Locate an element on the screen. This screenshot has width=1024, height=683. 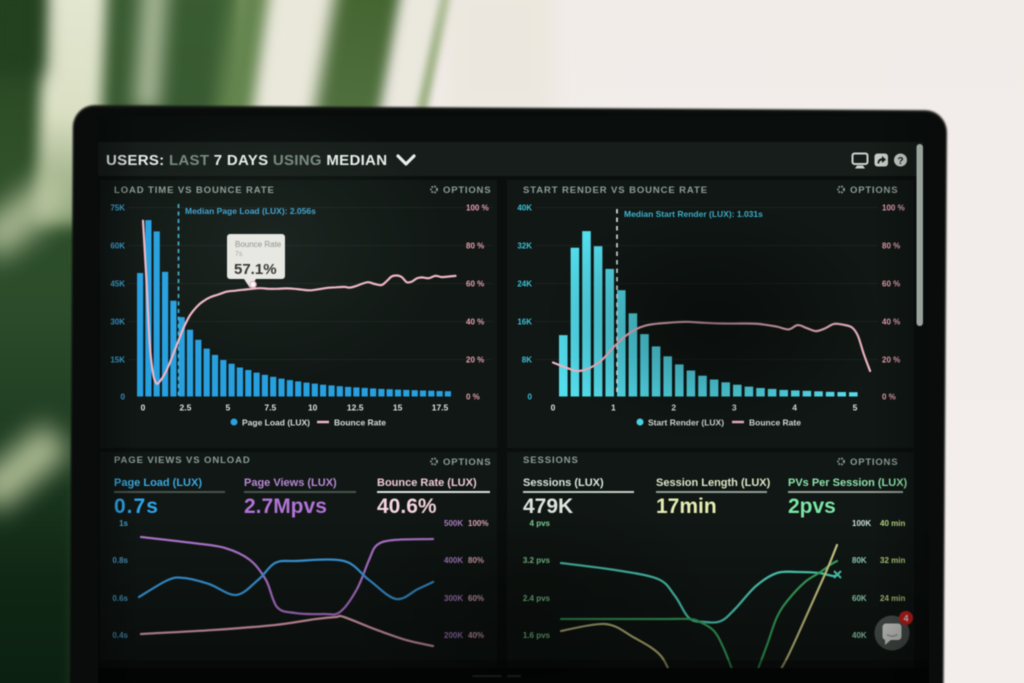
svg-text: 1s is located at coordinates (123, 523).